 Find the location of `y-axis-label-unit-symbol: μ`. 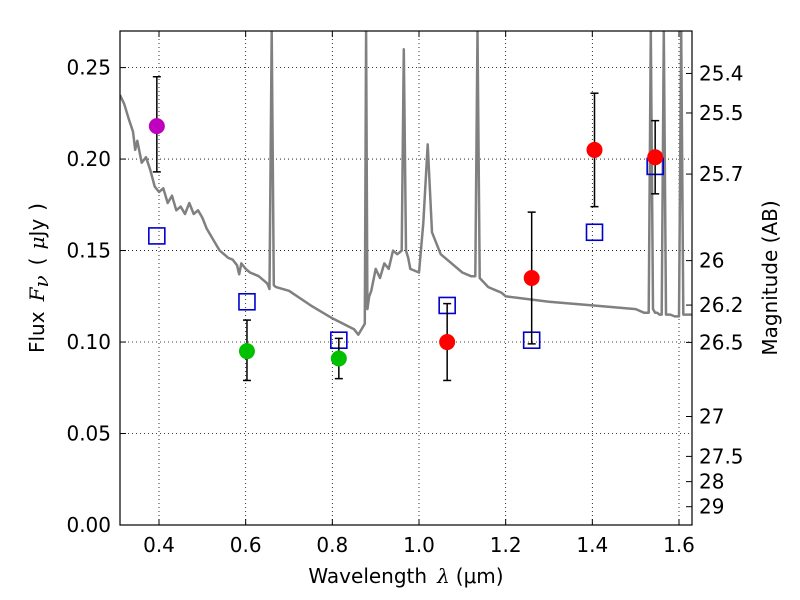

y-axis-label-unit-symbol: μ is located at coordinates (37, 243).